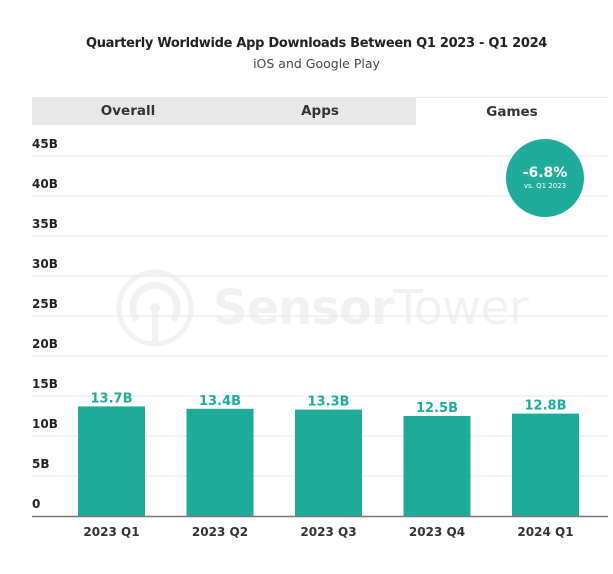 This screenshot has width=613, height=574. Describe the element at coordinates (45, 344) in the screenshot. I see `y-tick-label: 20B` at that location.